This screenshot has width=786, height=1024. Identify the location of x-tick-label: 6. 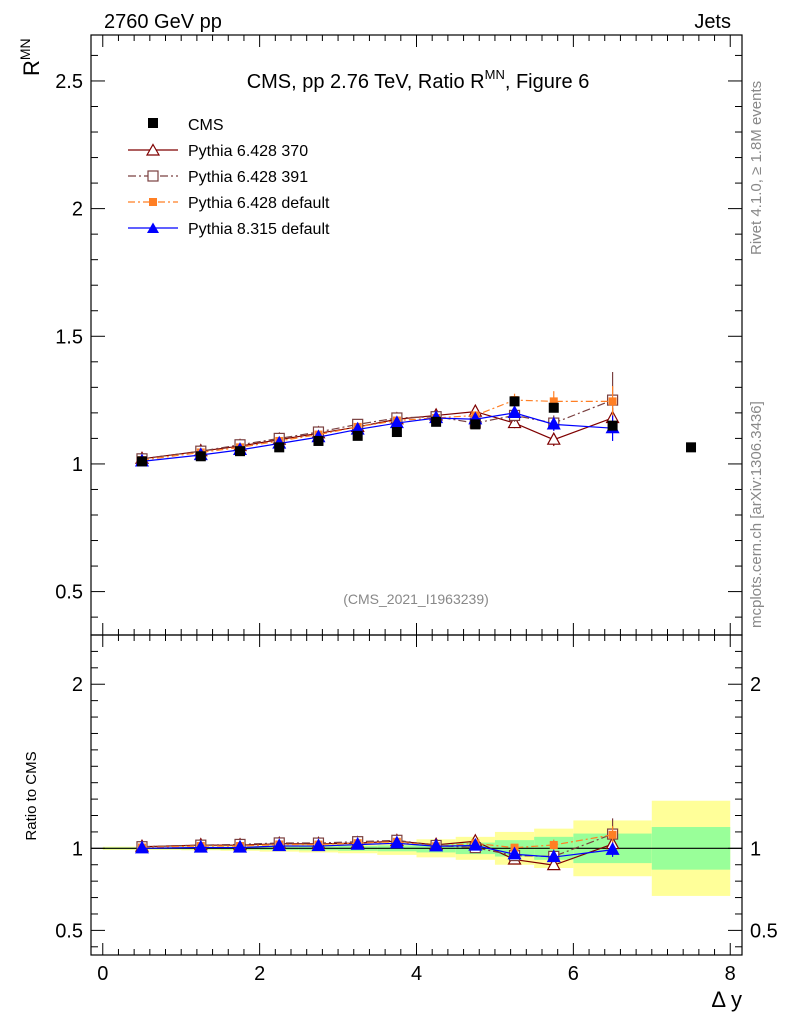
(573, 974).